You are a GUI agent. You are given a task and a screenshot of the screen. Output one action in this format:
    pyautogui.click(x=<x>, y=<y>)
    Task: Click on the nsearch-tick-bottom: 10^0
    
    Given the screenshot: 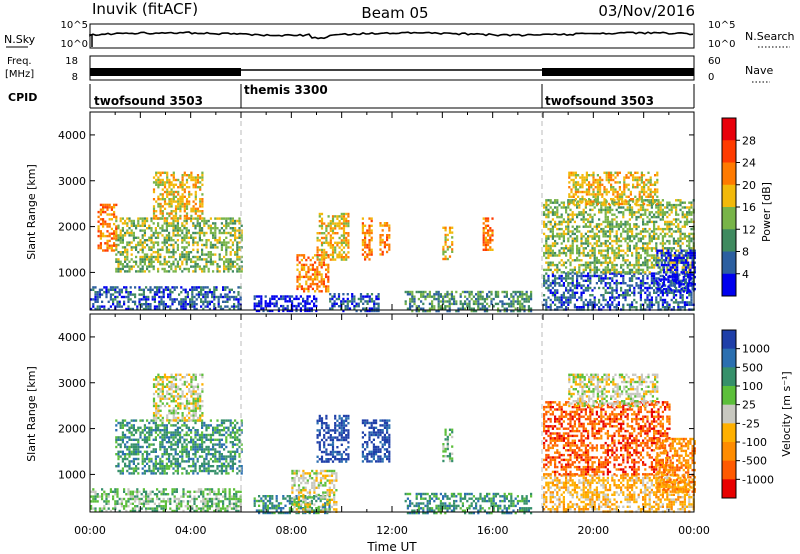 What is the action you would take?
    pyautogui.click(x=721, y=44)
    